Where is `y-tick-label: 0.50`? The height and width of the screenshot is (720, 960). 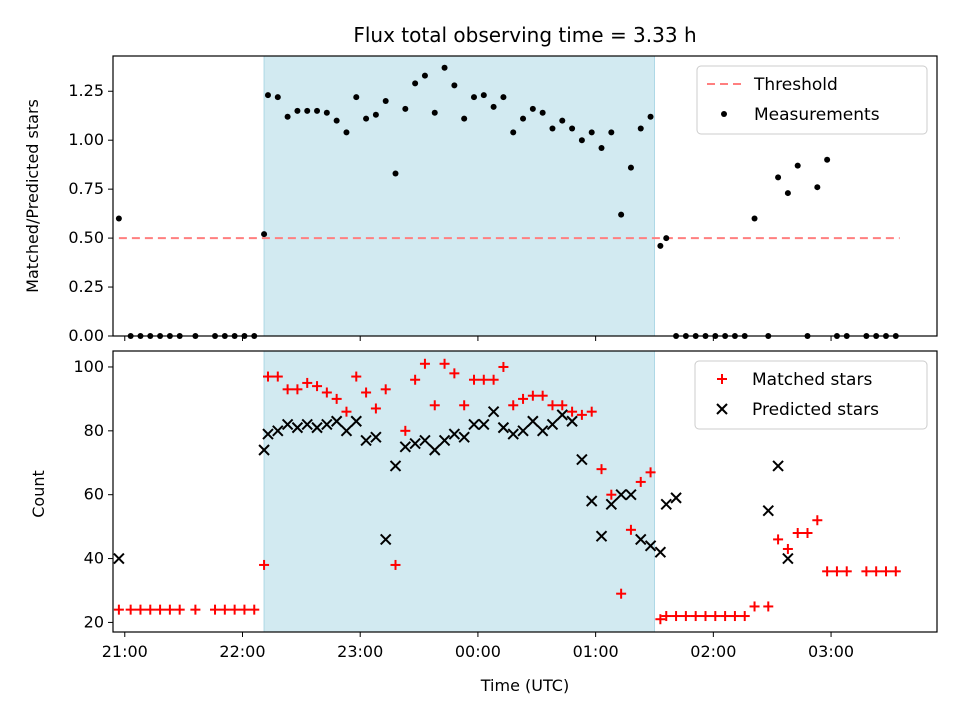
y-tick-label: 0.50 is located at coordinates (86, 237).